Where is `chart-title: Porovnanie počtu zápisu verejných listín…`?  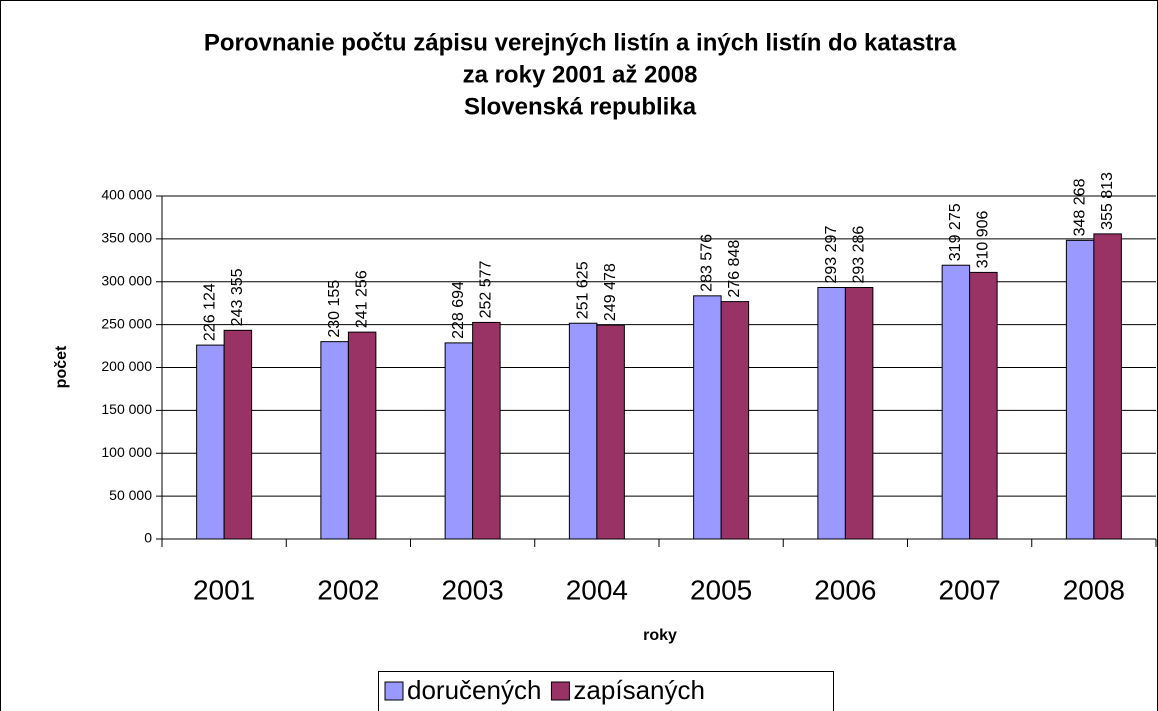
chart-title: Porovnanie počtu zápisu verejných listín… is located at coordinates (580, 42).